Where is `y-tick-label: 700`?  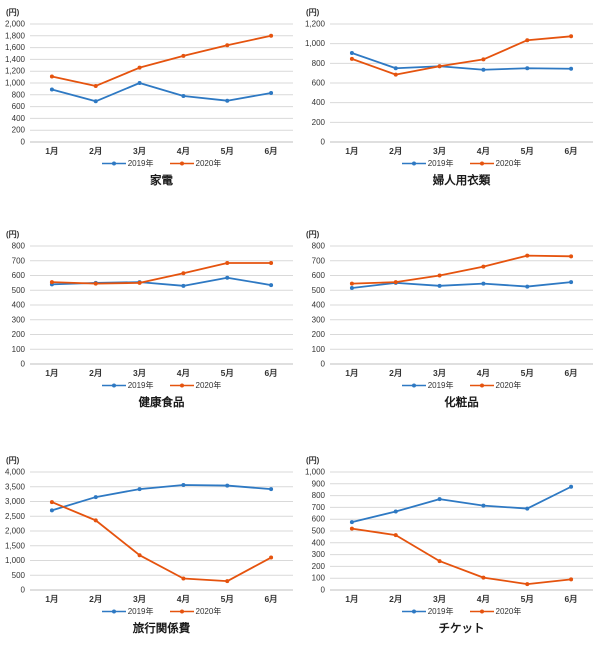
y-tick-label: 700 is located at coordinates (319, 507).